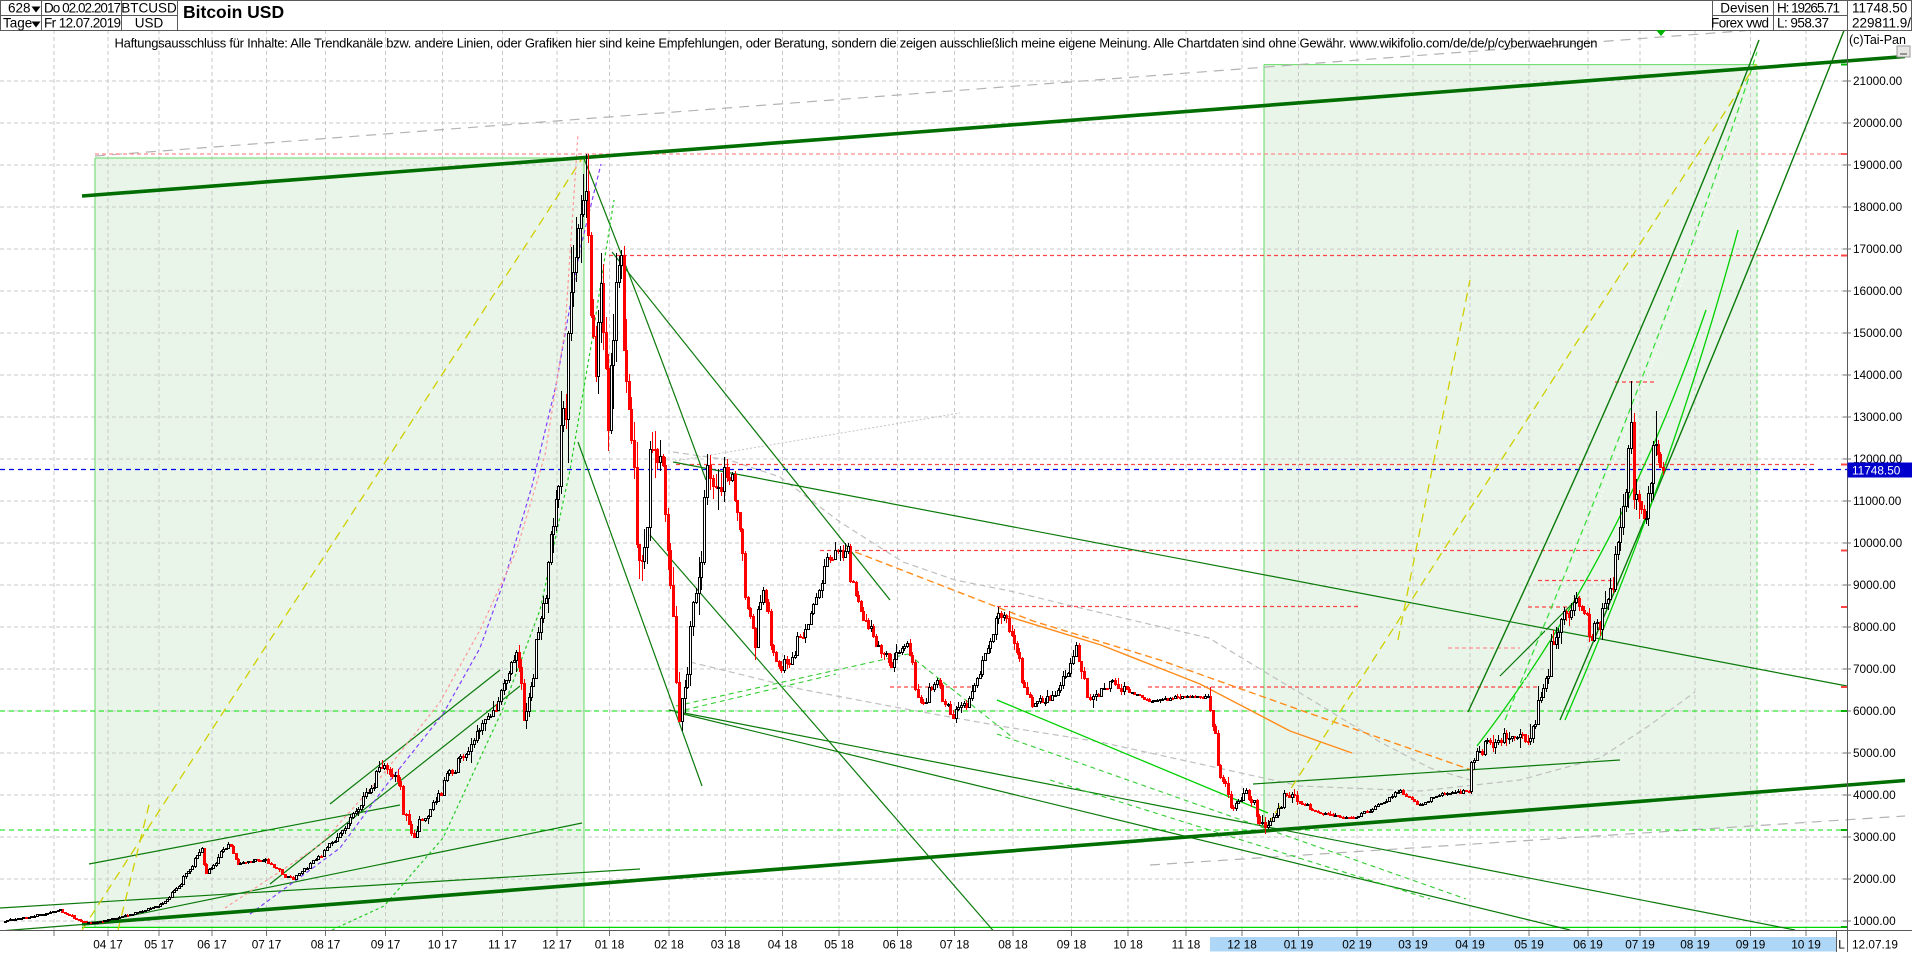 This screenshot has height=957, width=1912. I want to click on svg-text: 06 19, so click(1588, 945).